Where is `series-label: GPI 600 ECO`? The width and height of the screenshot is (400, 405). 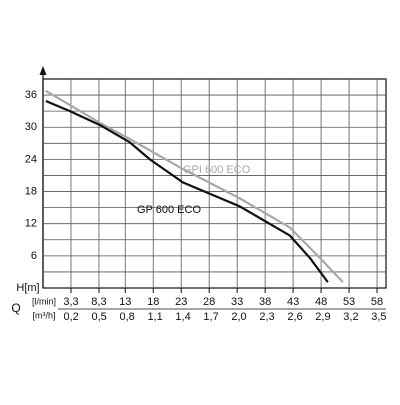 series-label: GPI 600 ECO is located at coordinates (217, 170).